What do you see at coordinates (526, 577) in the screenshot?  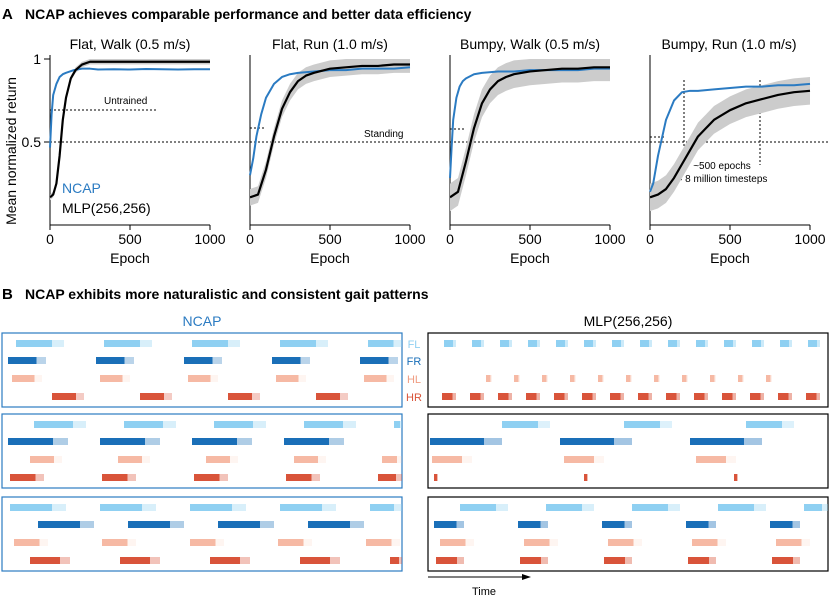 I see `time-arrow-head` at bounding box center [526, 577].